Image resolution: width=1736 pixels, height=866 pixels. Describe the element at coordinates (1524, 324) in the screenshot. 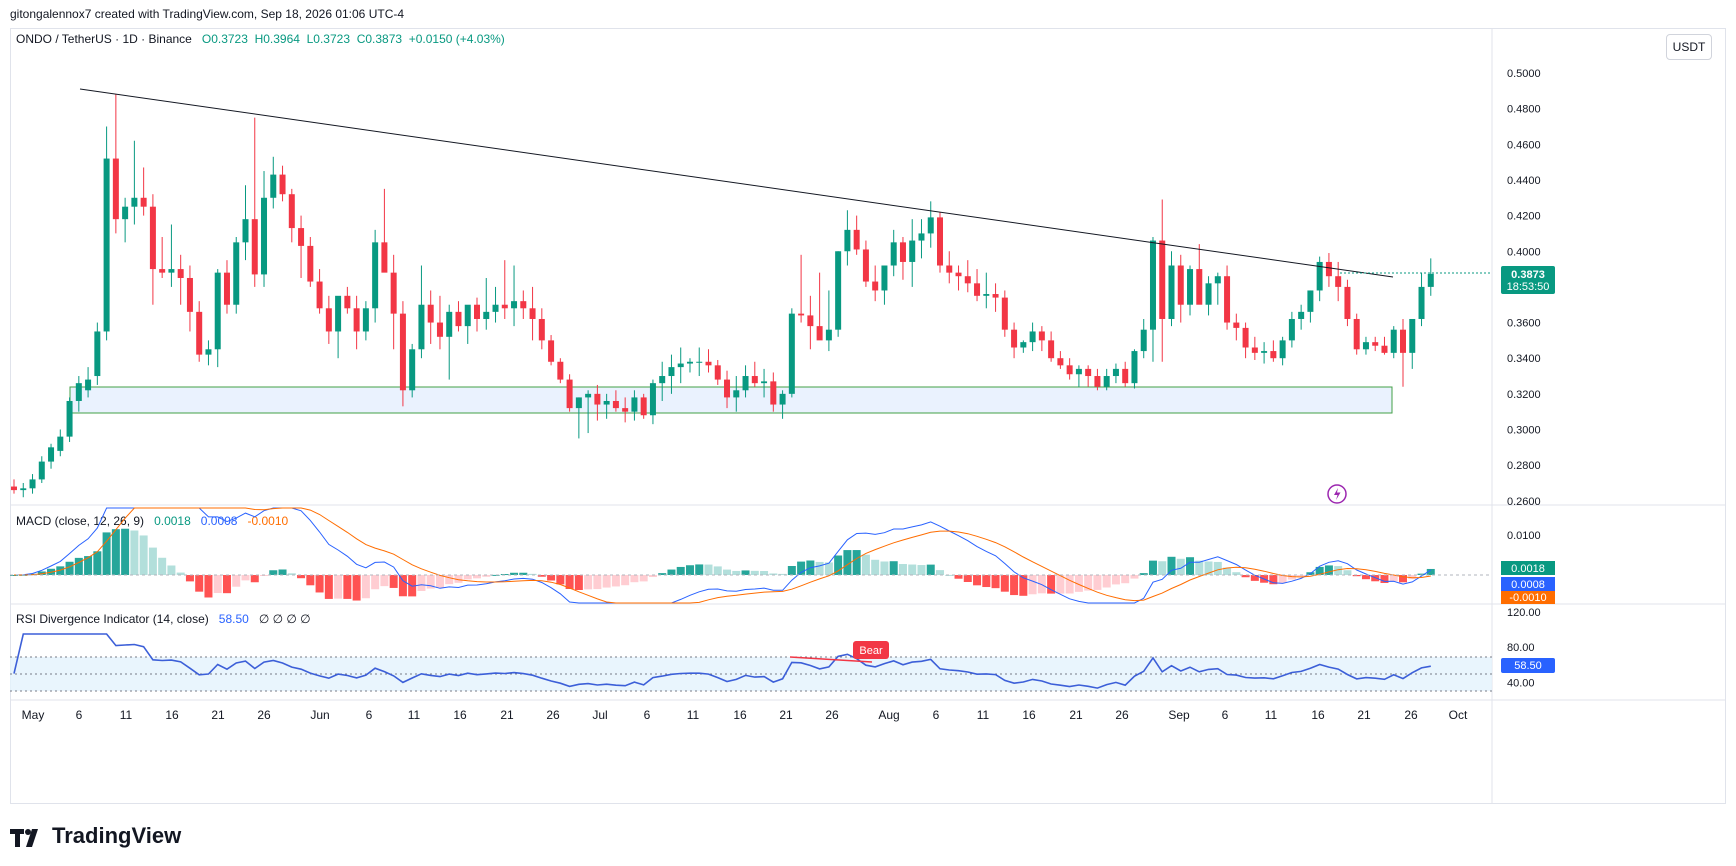

I see `price-tick-label: 0.3600` at that location.